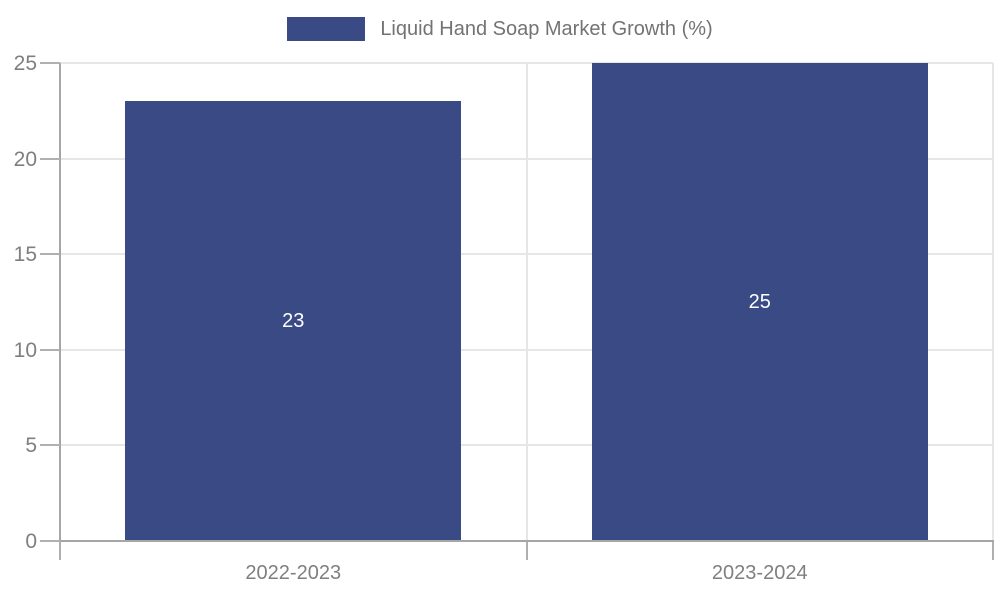 The height and width of the screenshot is (600, 1000). I want to click on legend-swatch, so click(326, 29).